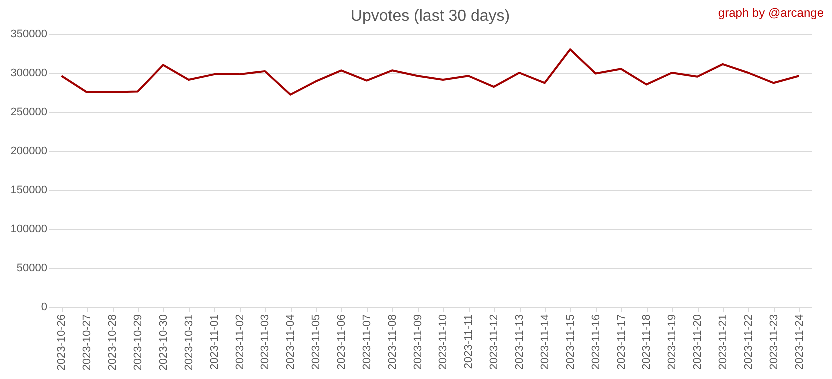  What do you see at coordinates (748, 342) in the screenshot?
I see `x-tick-label: 2023-11-22` at bounding box center [748, 342].